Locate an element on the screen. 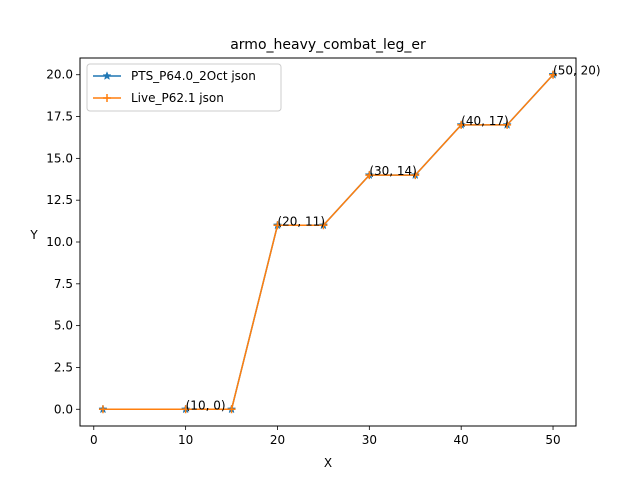  legend-label-series-2: Live_P62.1 json is located at coordinates (177, 98).